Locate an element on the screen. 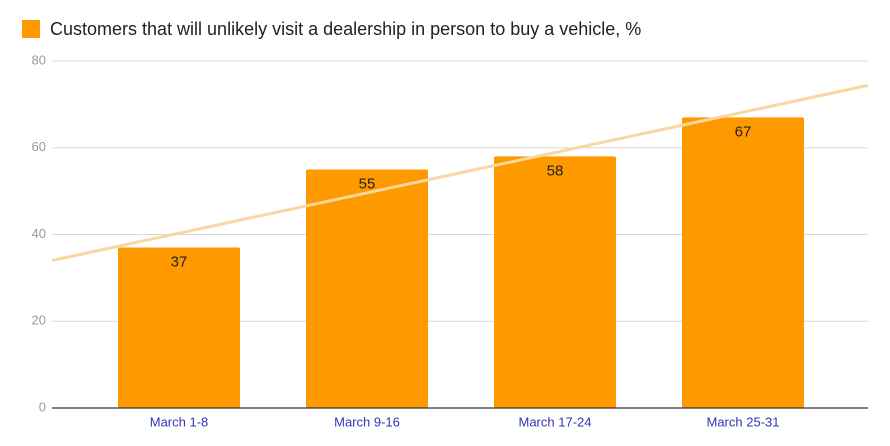 The image size is (890, 446). x-tick-label: March 9-16 is located at coordinates (367, 421).